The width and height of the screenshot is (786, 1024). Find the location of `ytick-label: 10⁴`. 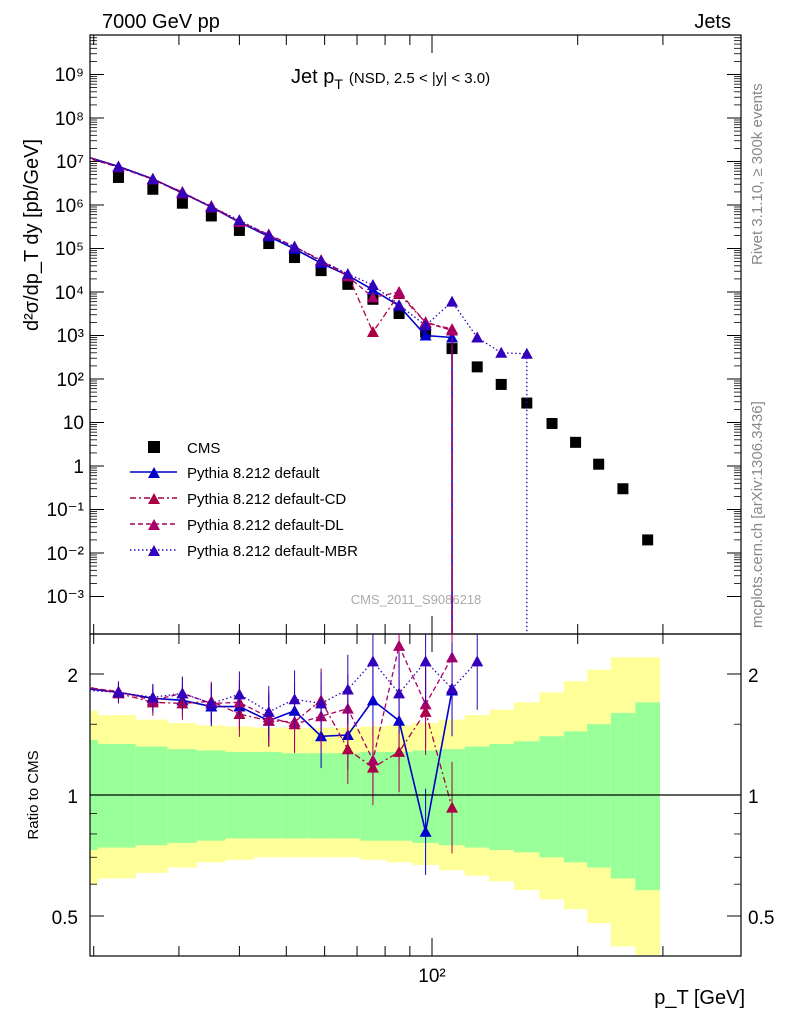

ytick-label: 10⁴ is located at coordinates (69, 293).